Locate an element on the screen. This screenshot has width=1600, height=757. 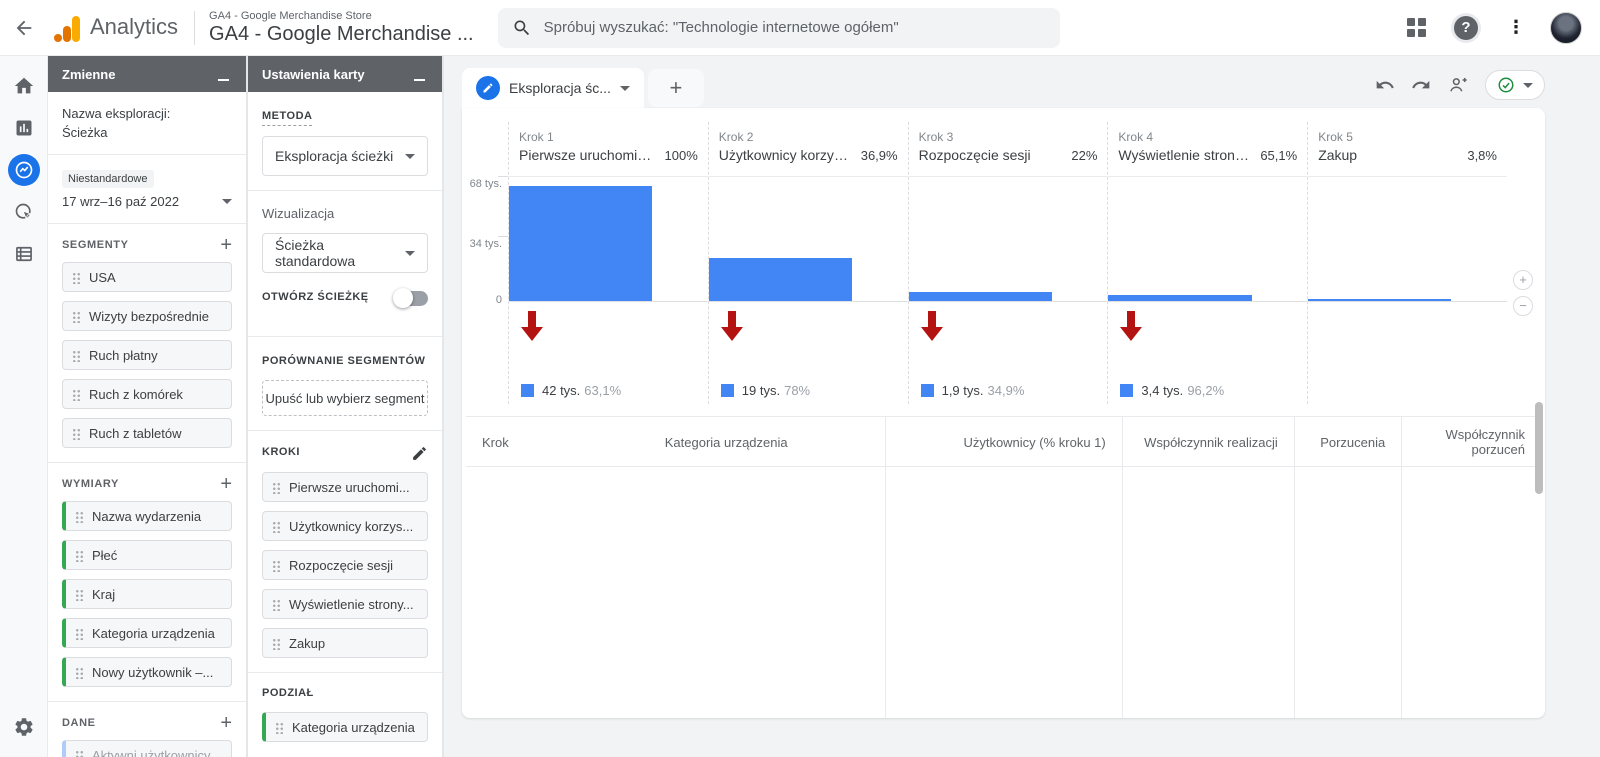
method-section: METODA Eksploracja ścieżki is located at coordinates (345, 141).